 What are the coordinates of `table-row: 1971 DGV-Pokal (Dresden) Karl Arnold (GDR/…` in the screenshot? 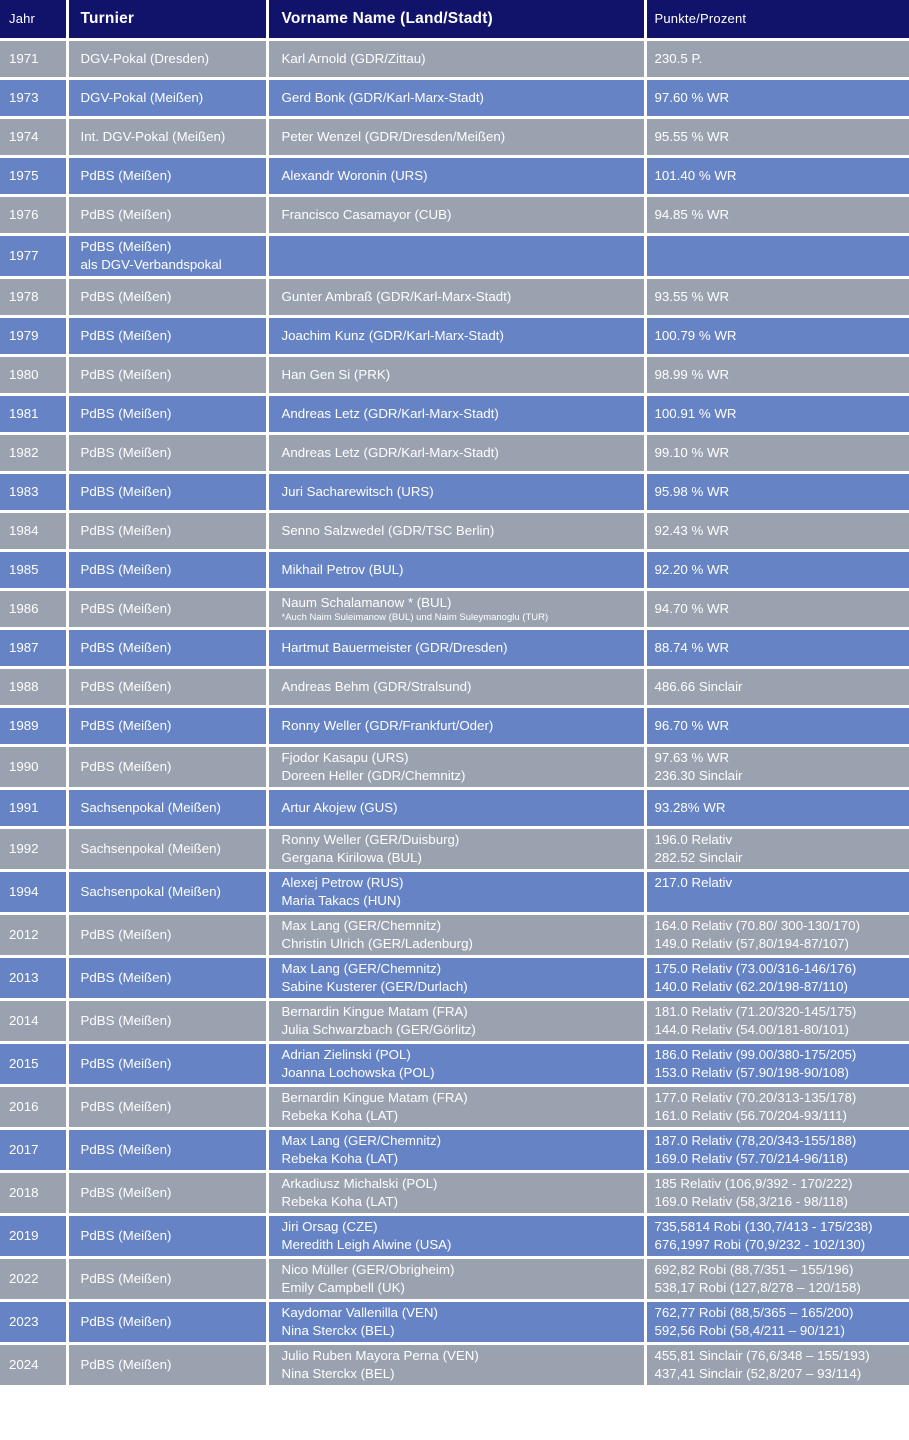 It's located at (454, 58).